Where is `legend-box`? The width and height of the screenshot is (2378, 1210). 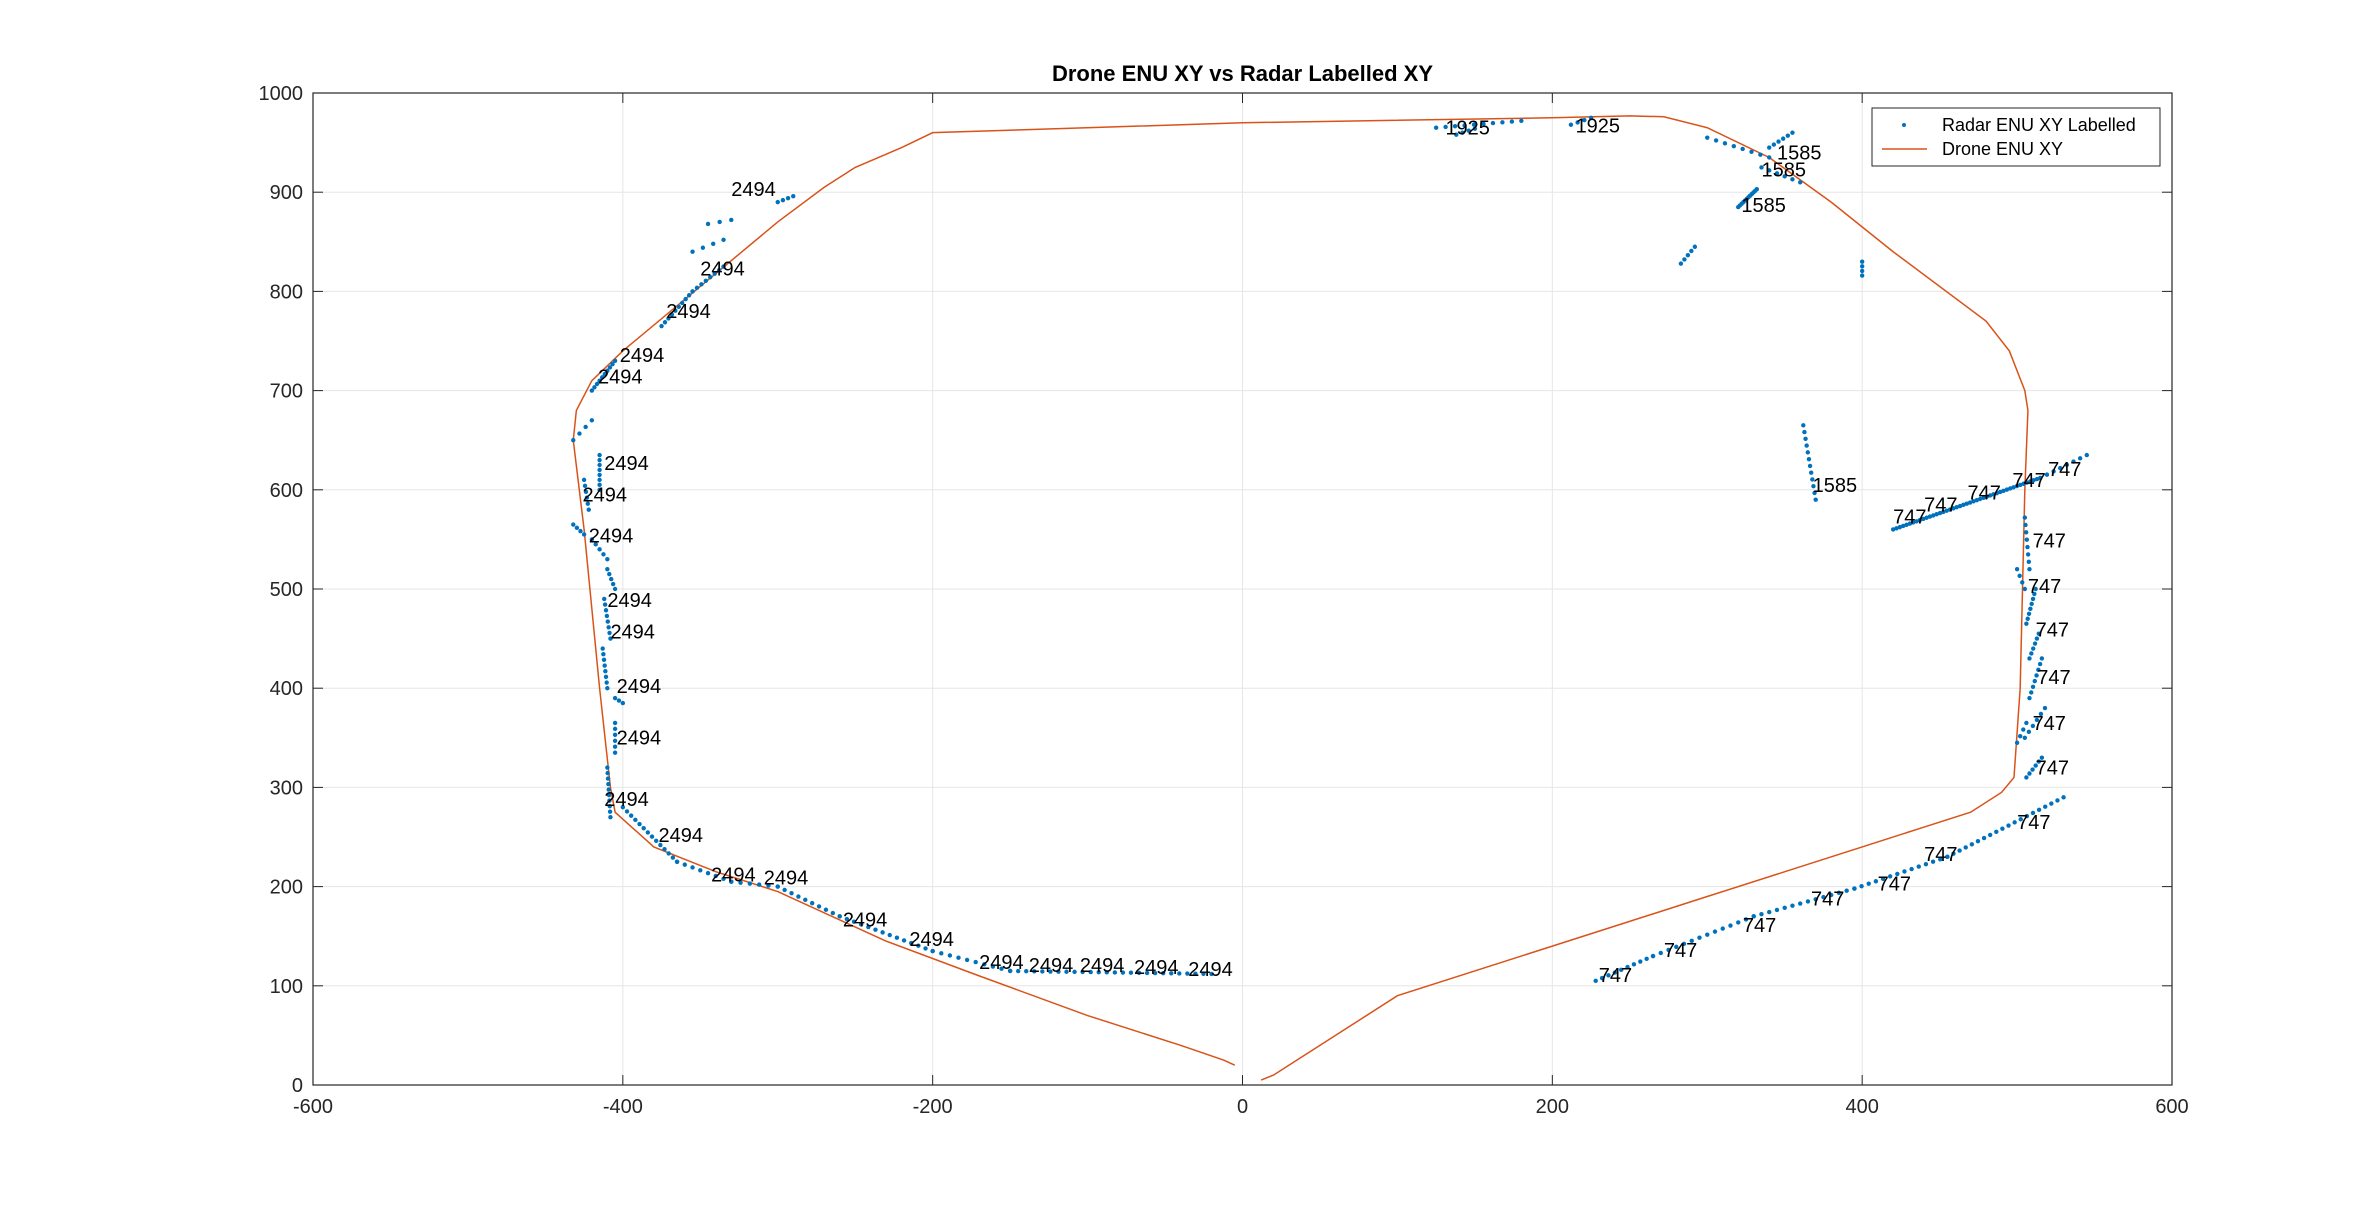 legend-box is located at coordinates (2016, 137).